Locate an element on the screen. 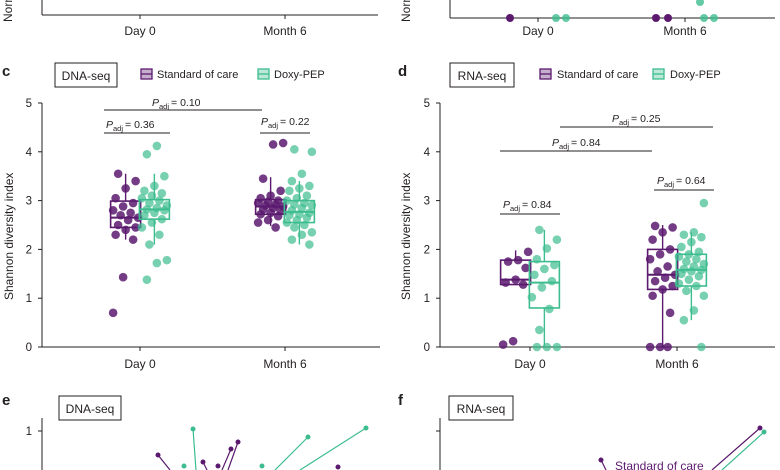 The image size is (780, 470). panel-e-dna-seq: e DNA-seq 1 is located at coordinates (185, 431).